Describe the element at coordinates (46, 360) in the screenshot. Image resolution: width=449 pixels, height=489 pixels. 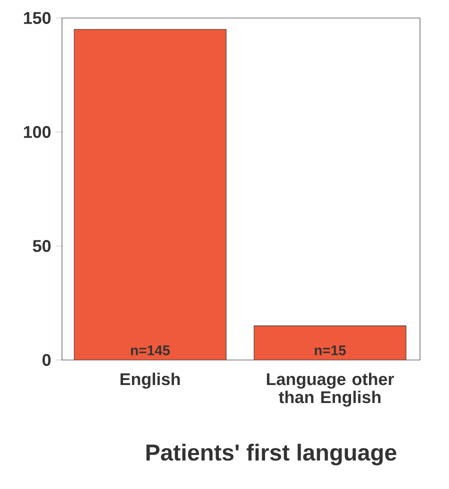
I see `y-tick-label: 0` at that location.